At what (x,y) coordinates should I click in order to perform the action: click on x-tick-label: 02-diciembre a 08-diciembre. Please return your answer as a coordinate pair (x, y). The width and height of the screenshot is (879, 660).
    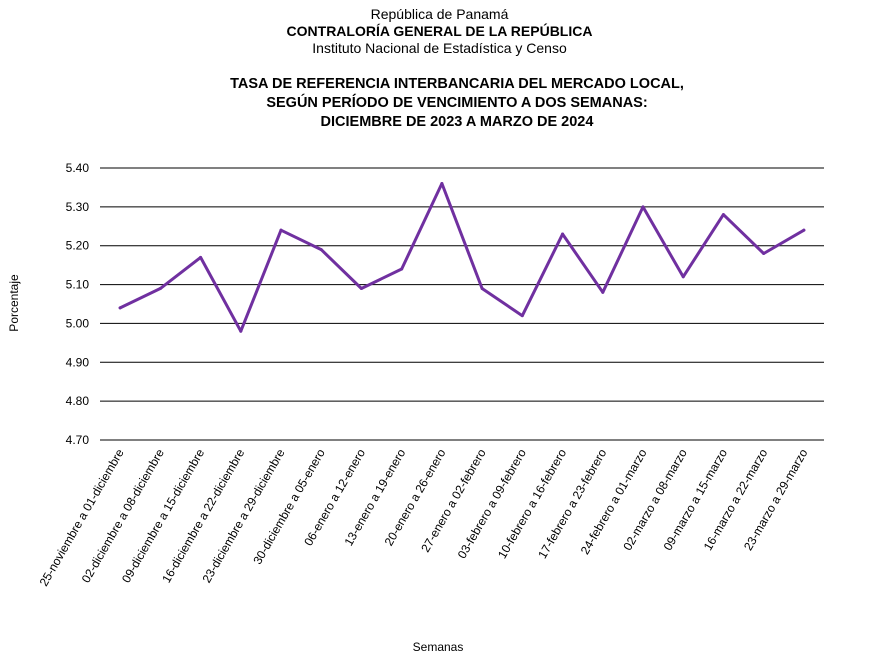
    Looking at the image, I should click on (123, 515).